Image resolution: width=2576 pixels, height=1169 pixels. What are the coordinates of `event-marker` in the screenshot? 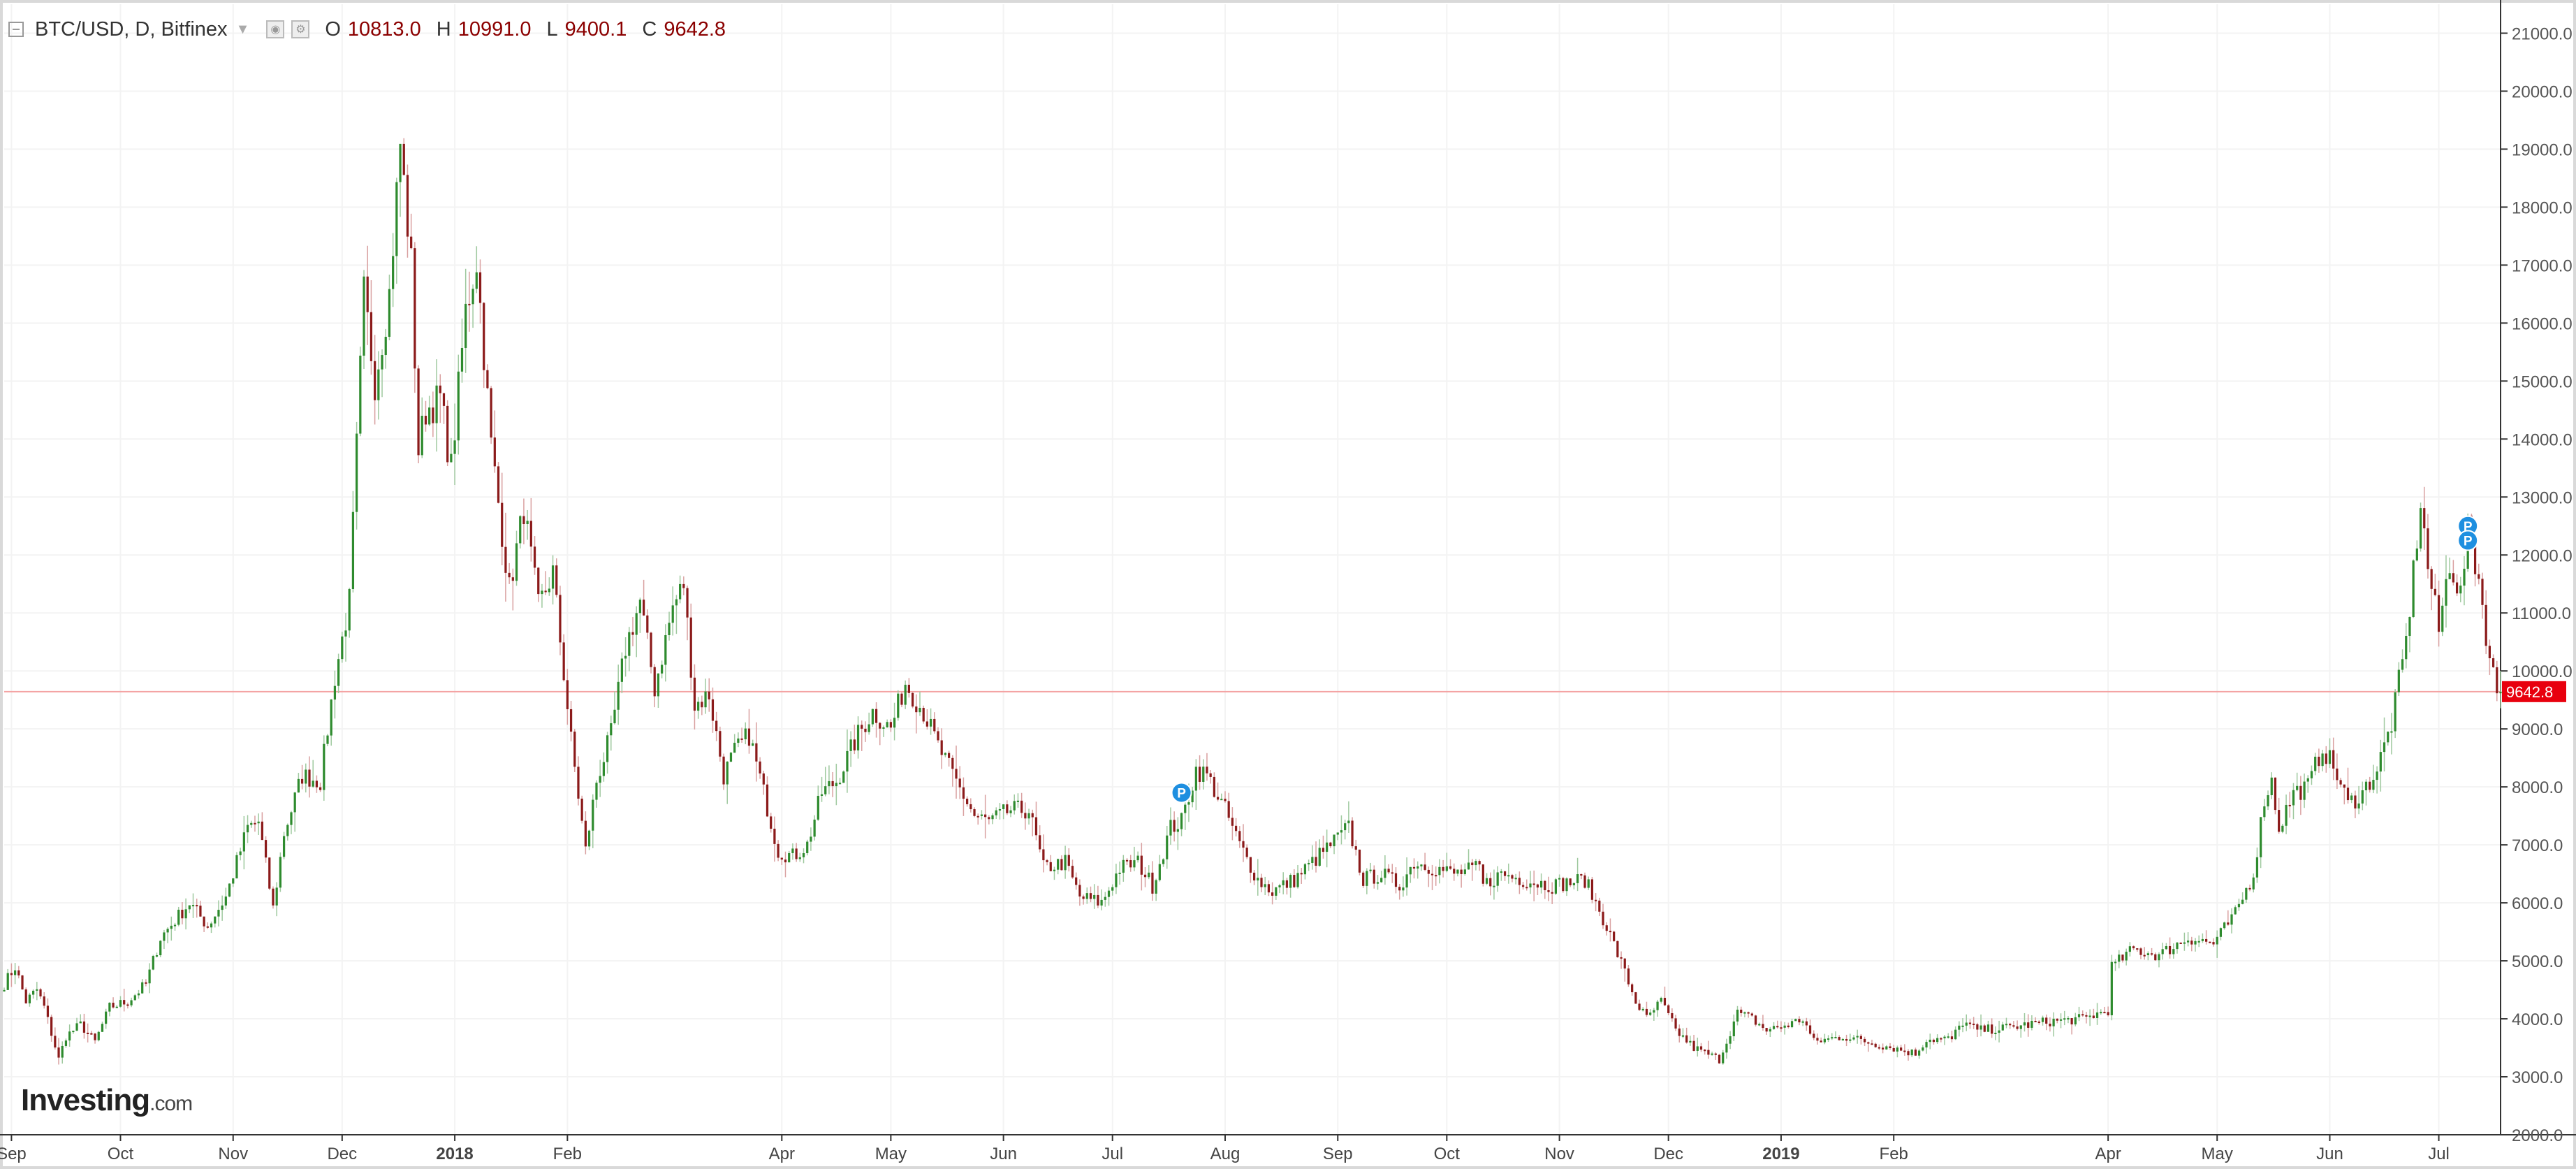 It's located at (2468, 540).